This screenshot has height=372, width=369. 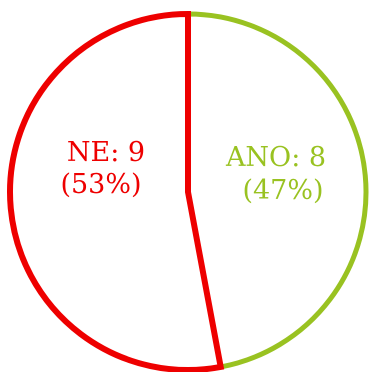 I want to click on slice-label-ne-percent: (53%), so click(x=100, y=184).